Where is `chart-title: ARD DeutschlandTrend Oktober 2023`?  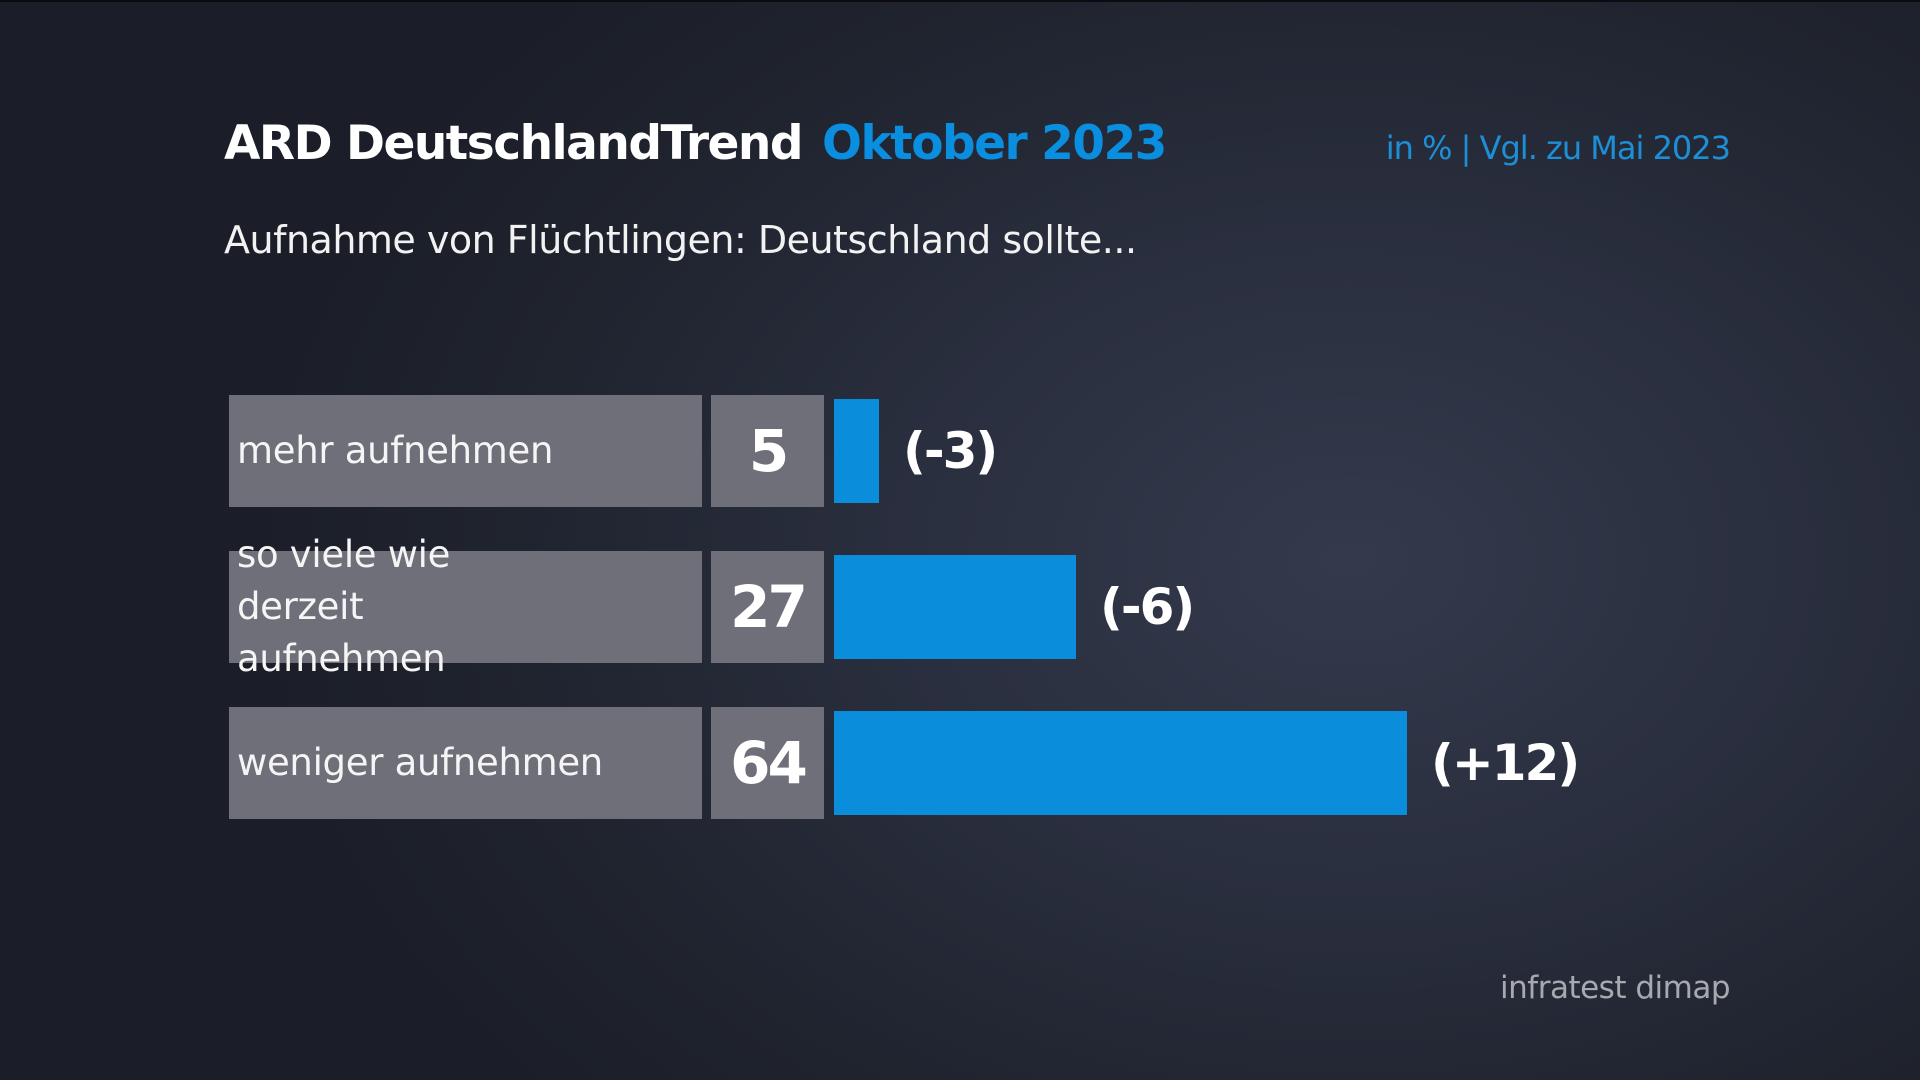
chart-title: ARD DeutschlandTrend Oktober 2023 is located at coordinates (695, 144).